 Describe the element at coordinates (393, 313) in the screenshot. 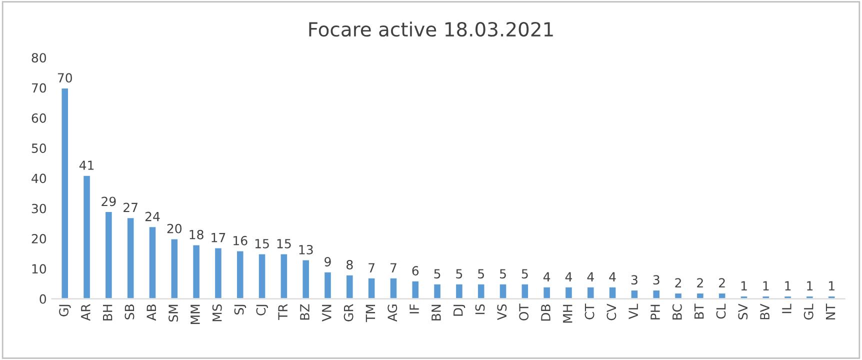

I see `x-tick-label: AG` at that location.